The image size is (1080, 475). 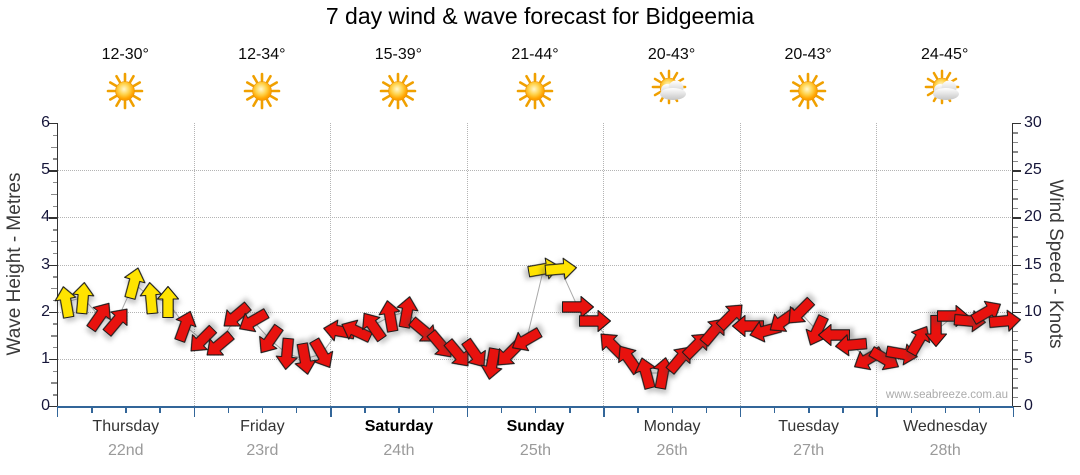 What do you see at coordinates (45, 170) in the screenshot?
I see `wave-height-tick-label: 5` at bounding box center [45, 170].